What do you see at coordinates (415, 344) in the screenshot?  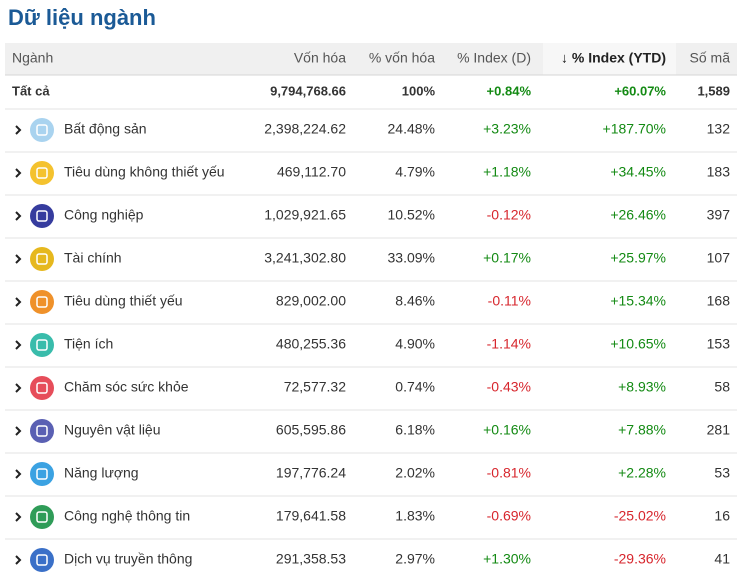 I see `cell: 4.90%` at bounding box center [415, 344].